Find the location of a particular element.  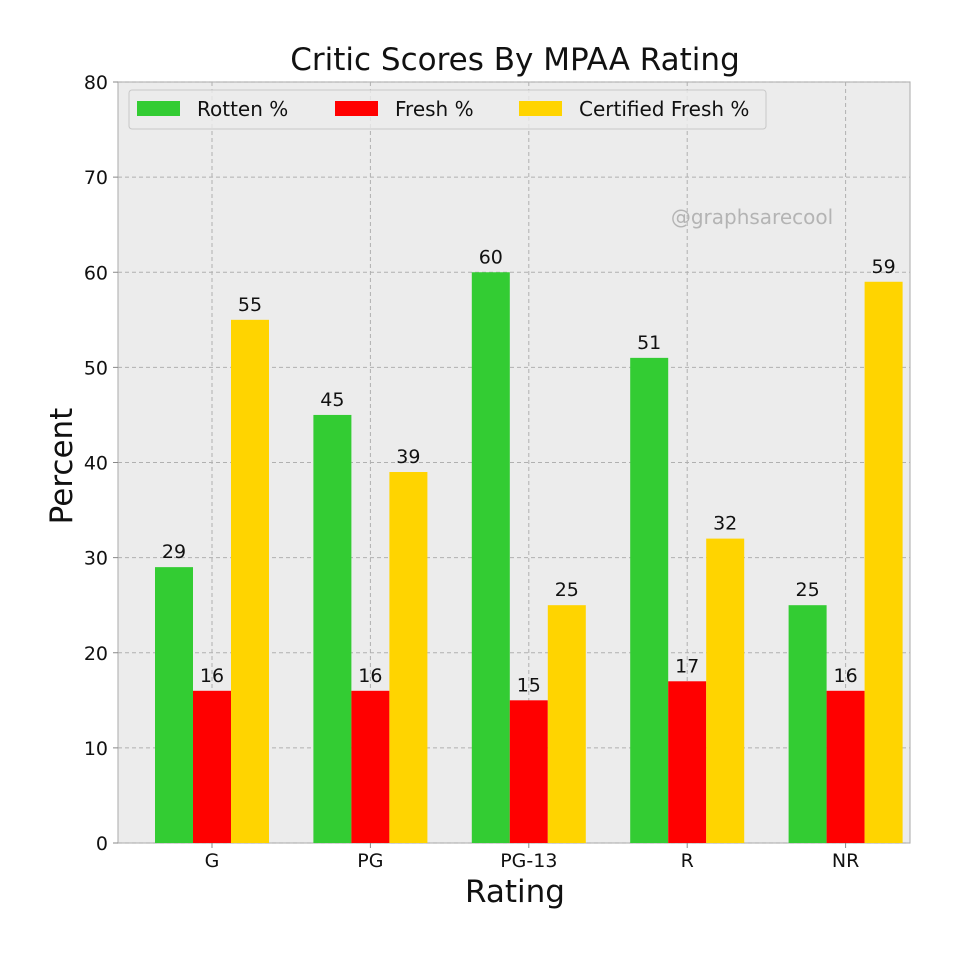

bar-value-label: 59 is located at coordinates (884, 267).